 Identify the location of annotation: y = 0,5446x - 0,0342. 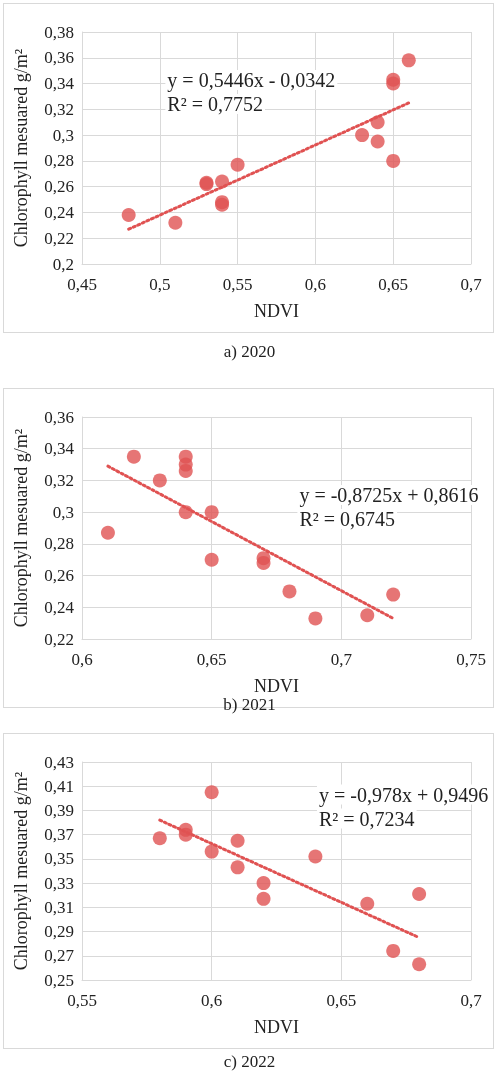
(251, 80).